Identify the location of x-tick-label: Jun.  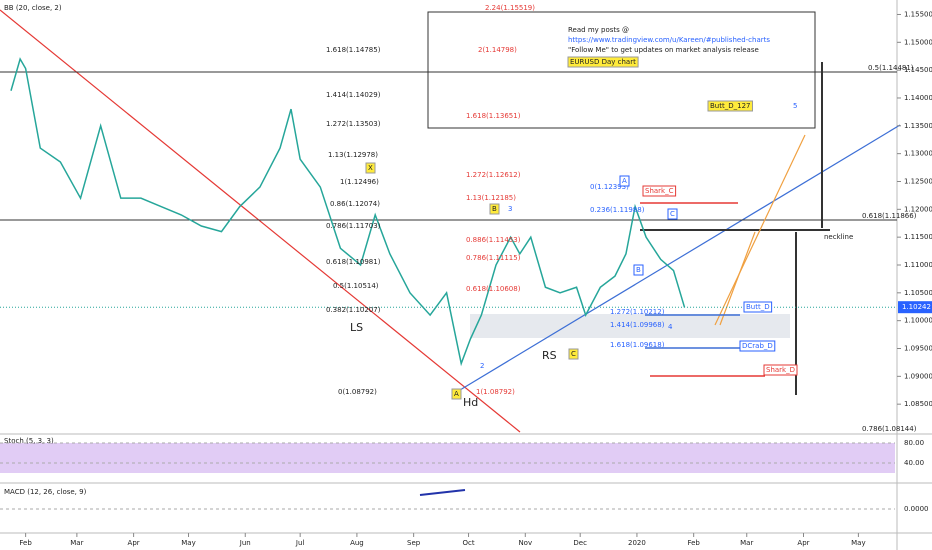
(245, 543).